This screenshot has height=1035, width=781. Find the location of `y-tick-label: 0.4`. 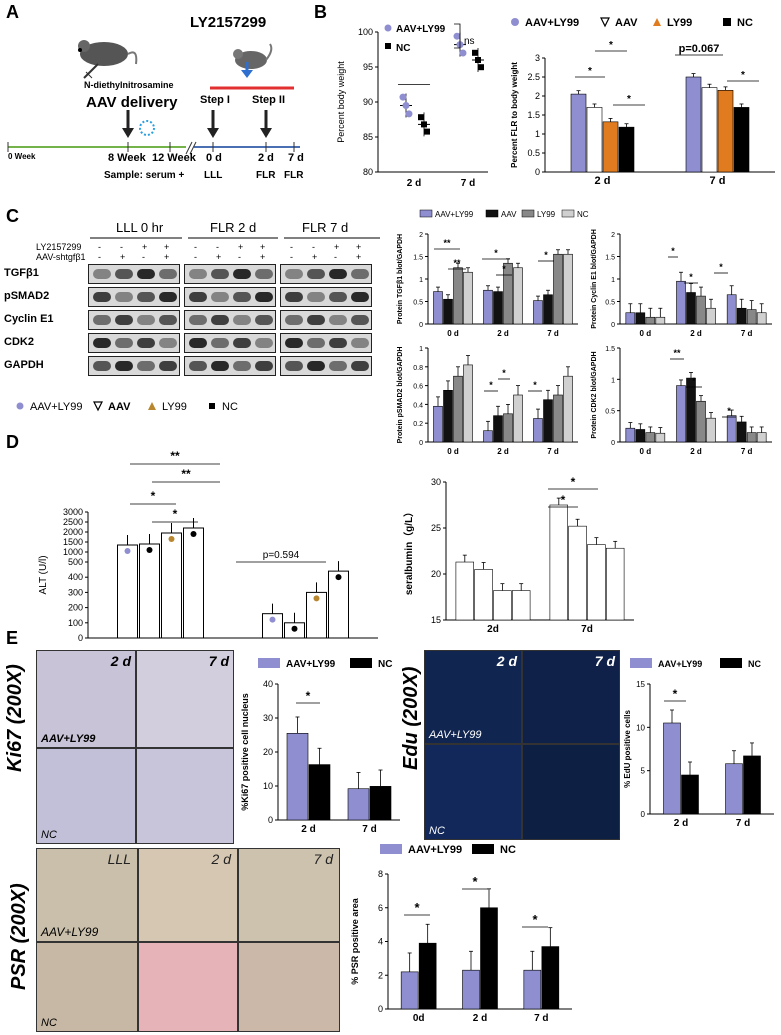

y-tick-label: 0.4 is located at coordinates (418, 405).